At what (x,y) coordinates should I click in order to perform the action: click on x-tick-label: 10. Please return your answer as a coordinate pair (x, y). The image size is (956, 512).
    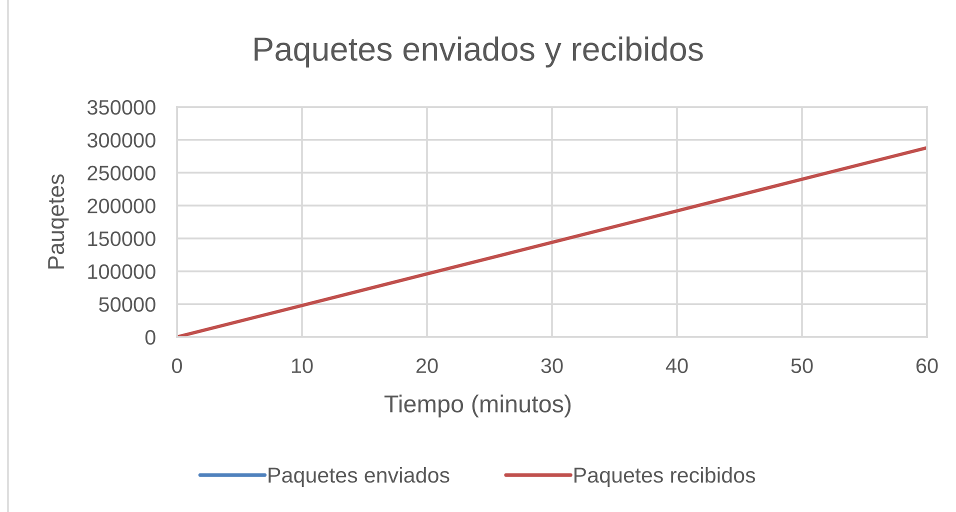
    Looking at the image, I should click on (302, 366).